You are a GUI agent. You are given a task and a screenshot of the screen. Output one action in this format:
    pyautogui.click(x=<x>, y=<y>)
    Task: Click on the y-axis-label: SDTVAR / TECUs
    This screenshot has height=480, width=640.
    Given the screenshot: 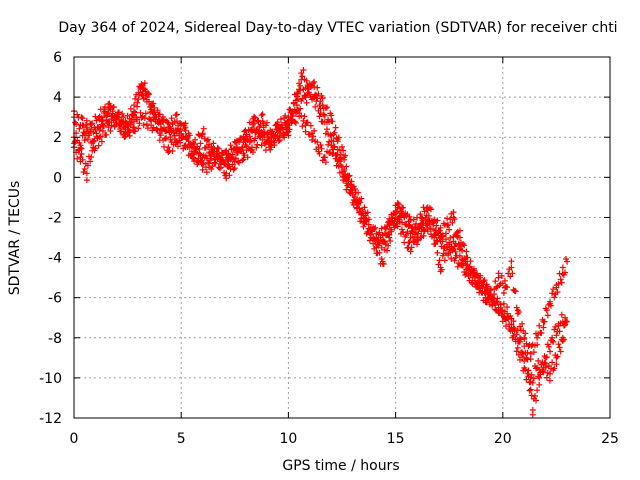 What is the action you would take?
    pyautogui.click(x=15, y=238)
    